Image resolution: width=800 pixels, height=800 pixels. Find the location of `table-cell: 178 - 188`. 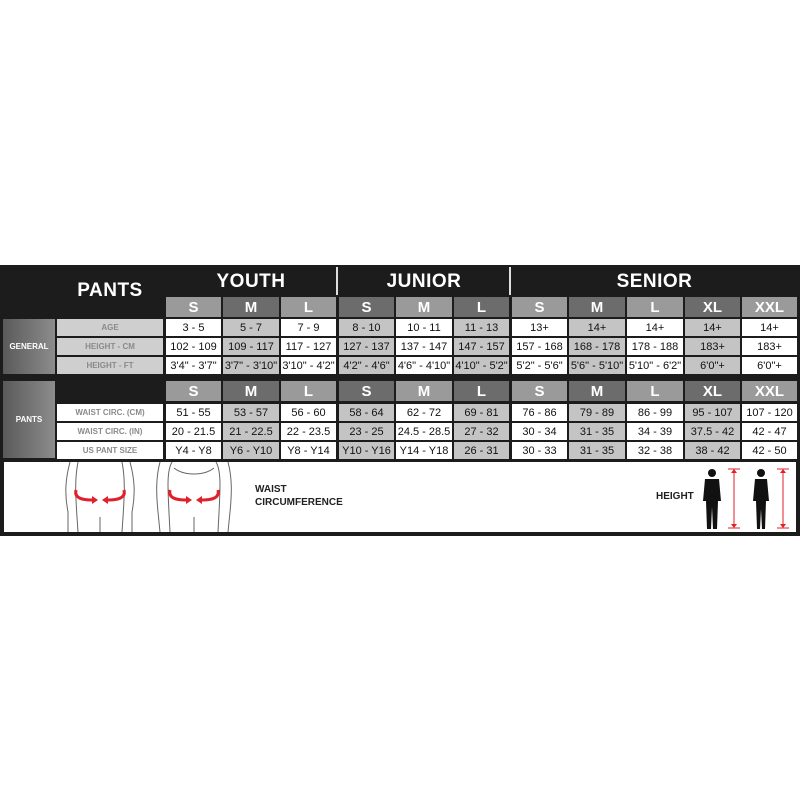

table-cell: 178 - 188 is located at coordinates (655, 346).